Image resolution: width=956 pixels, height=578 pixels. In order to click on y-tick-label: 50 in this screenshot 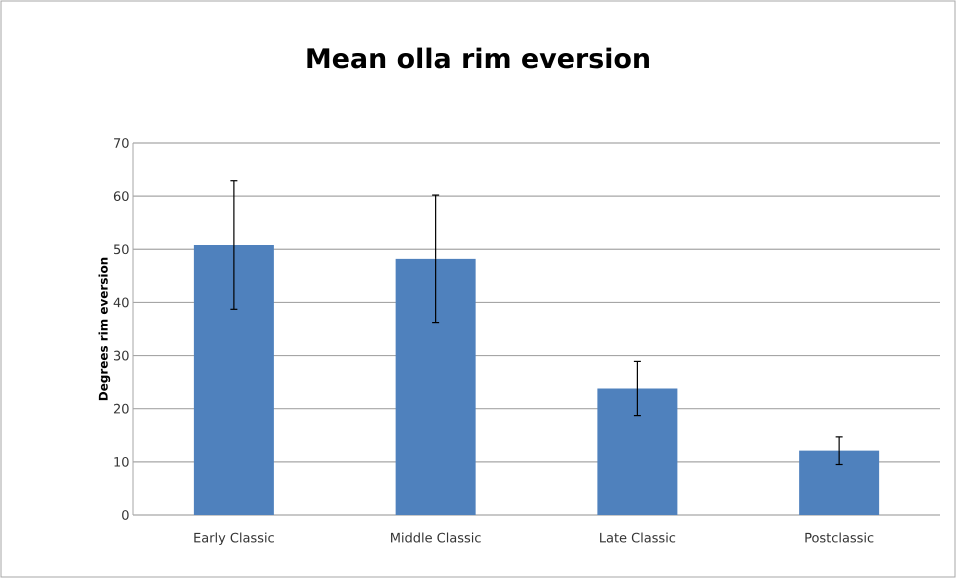, I will do `click(121, 249)`.